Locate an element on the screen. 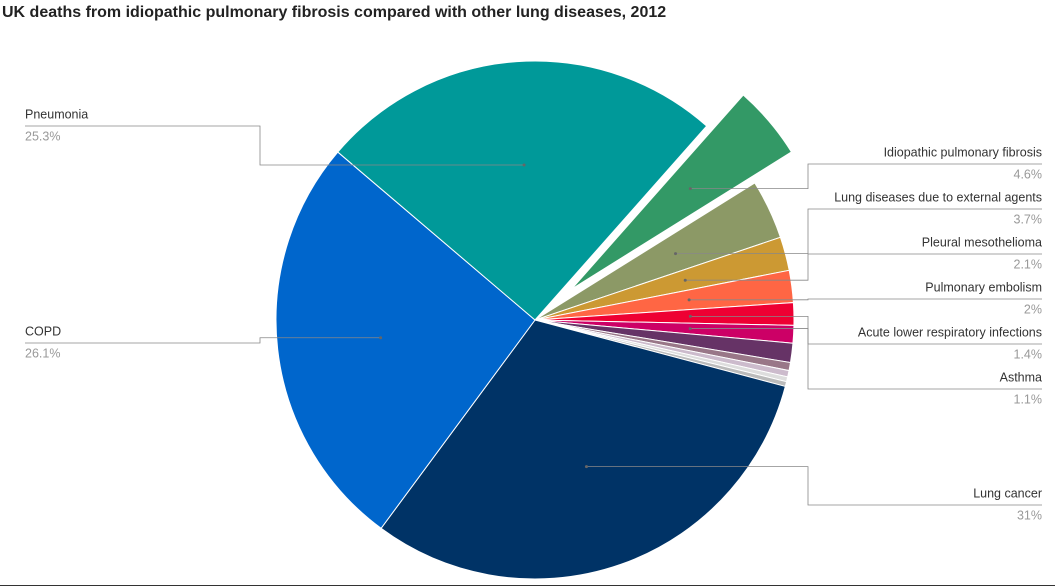 The image size is (1055, 587). slice-value-label: 1.1% is located at coordinates (1028, 399).